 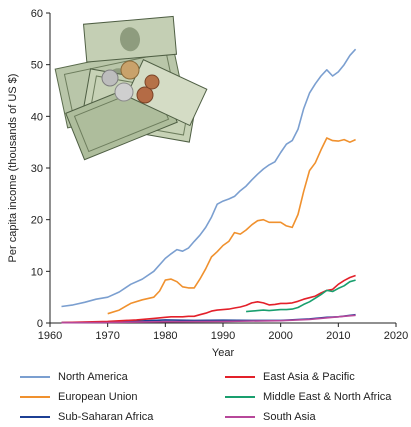 I want to click on x-tick-label: 1970, so click(x=107, y=336).